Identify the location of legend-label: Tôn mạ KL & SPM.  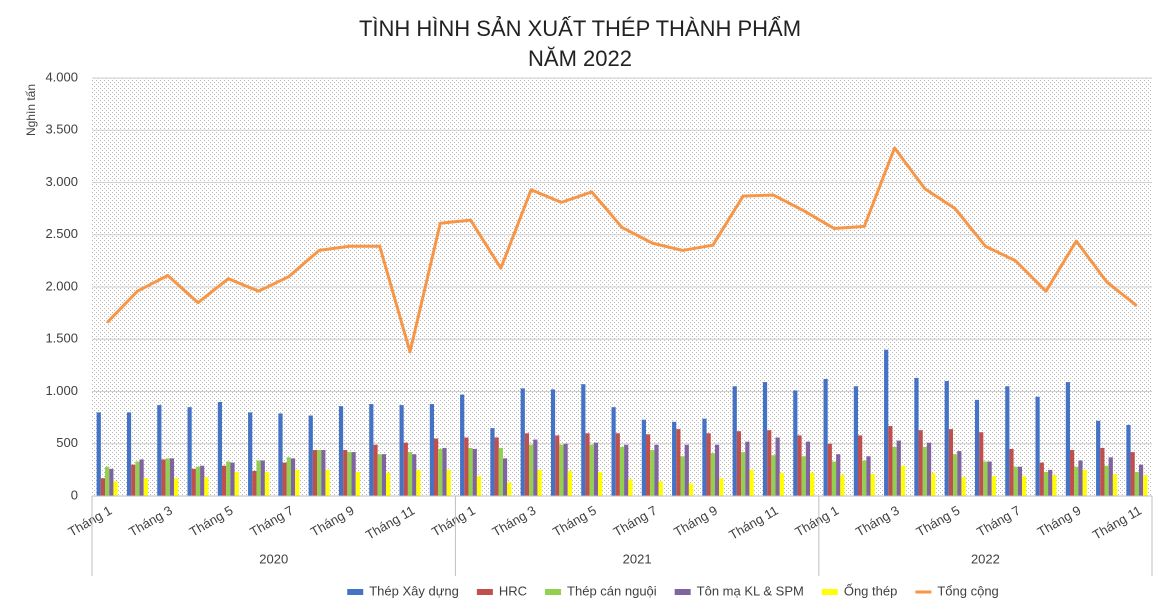
(750, 590).